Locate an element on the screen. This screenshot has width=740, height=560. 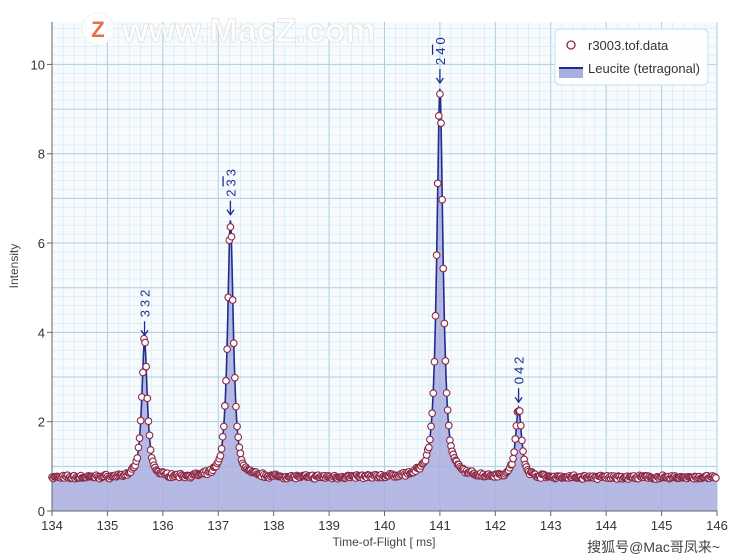
watermark-top: www.MacZ.com is located at coordinates (248, 31).